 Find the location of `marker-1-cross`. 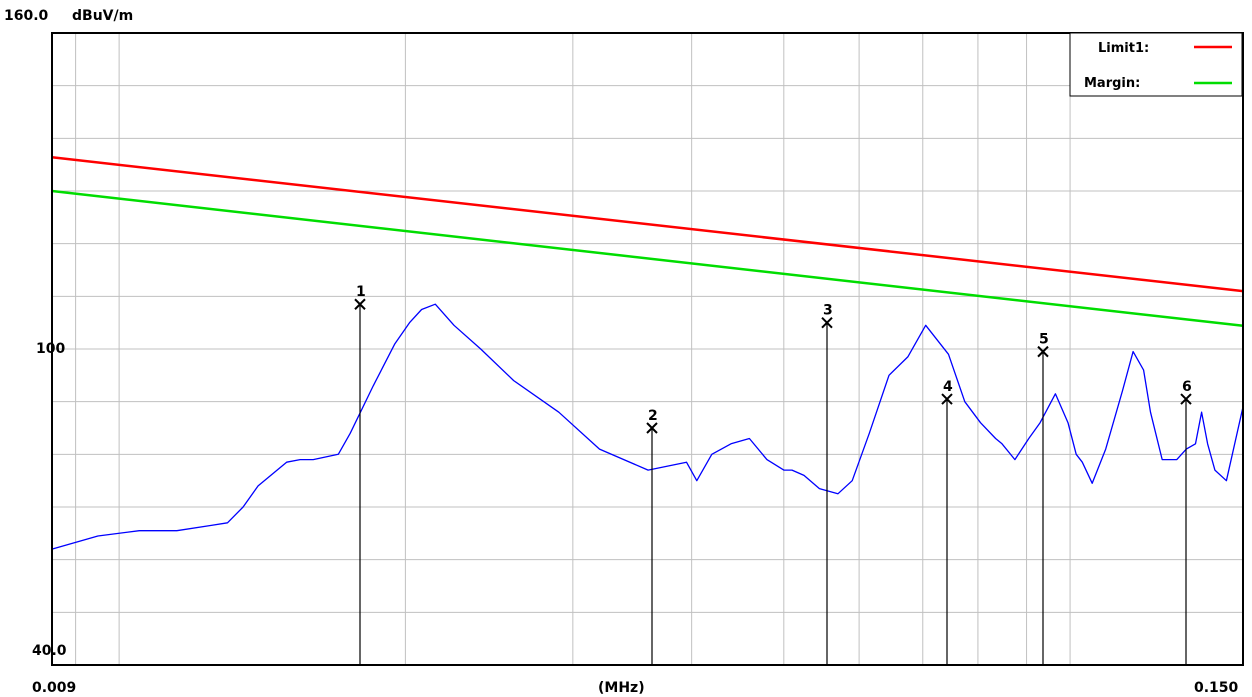

marker-1-cross is located at coordinates (360, 304).